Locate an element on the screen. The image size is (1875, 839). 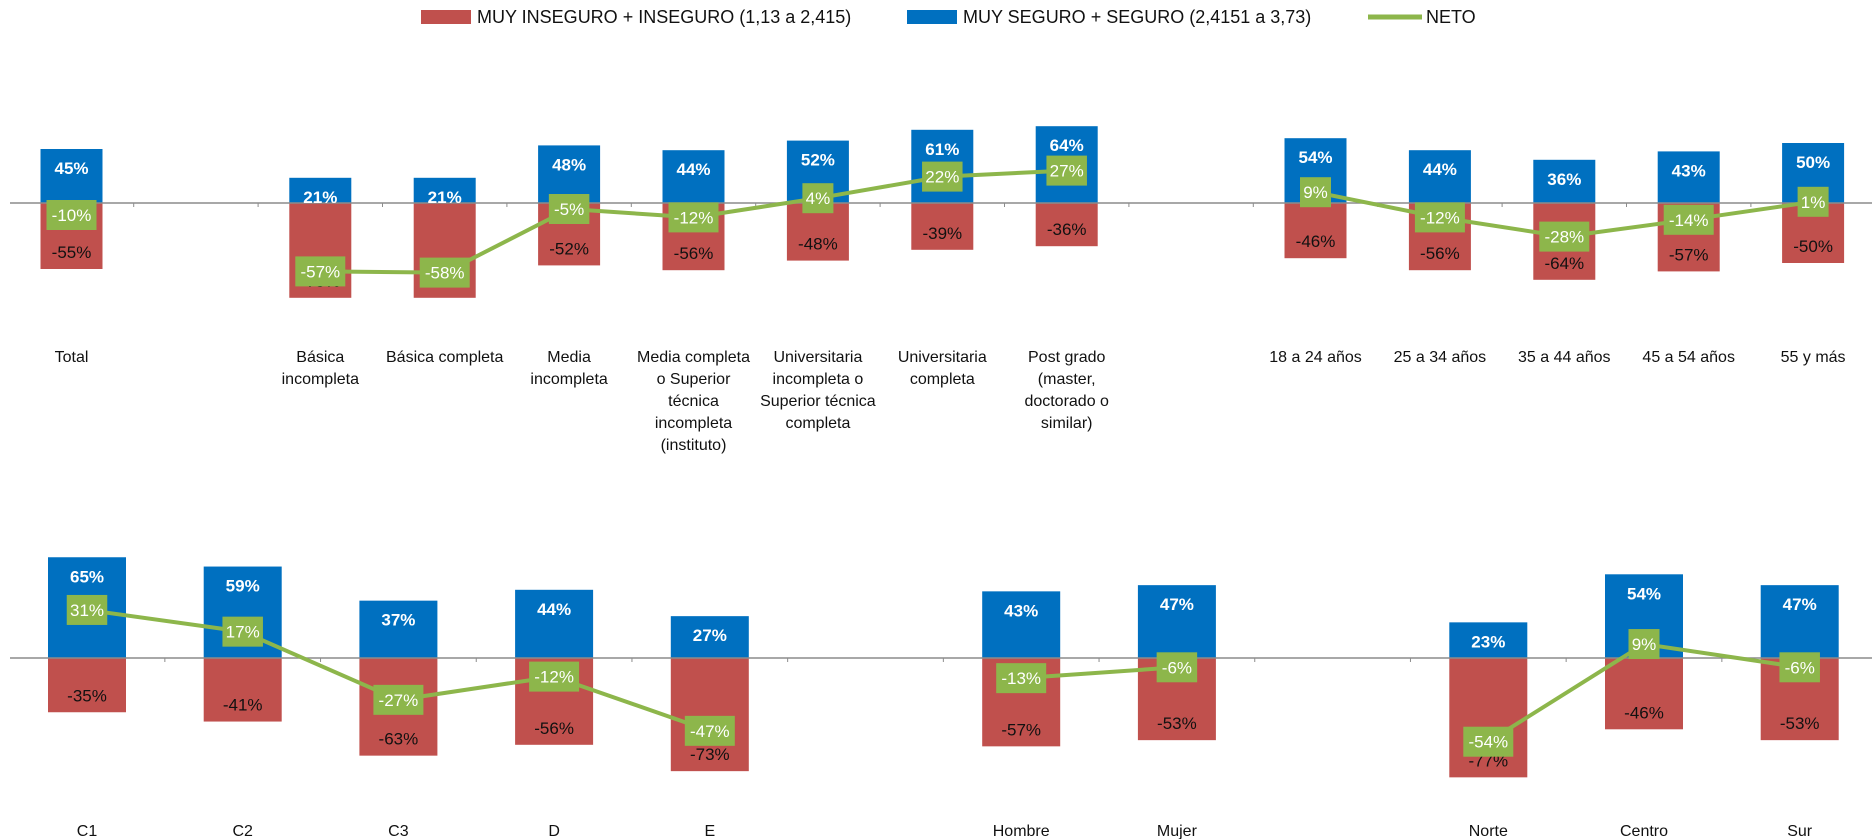
data-label-net: -5% is located at coordinates (569, 209).